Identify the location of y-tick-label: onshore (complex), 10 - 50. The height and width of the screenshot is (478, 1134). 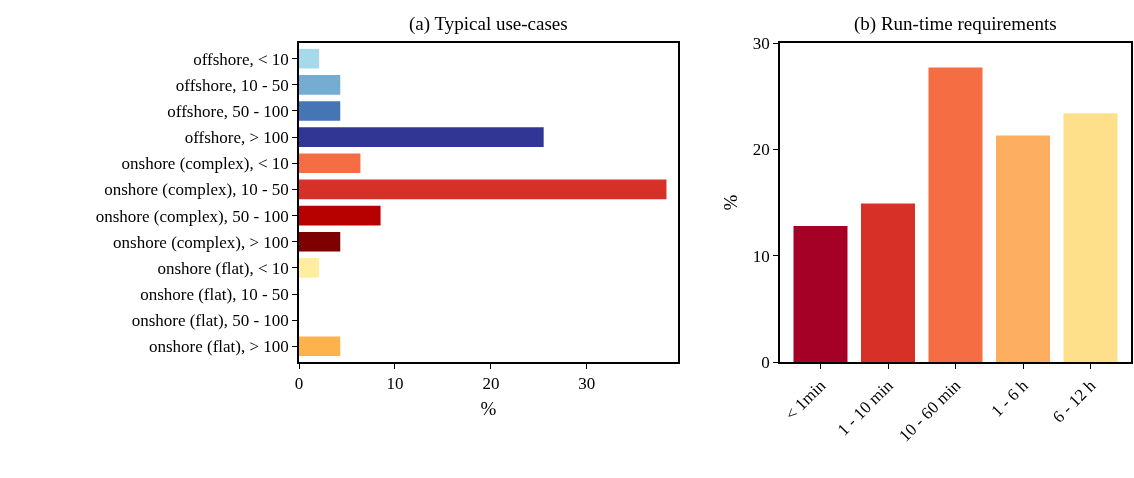
(196, 190).